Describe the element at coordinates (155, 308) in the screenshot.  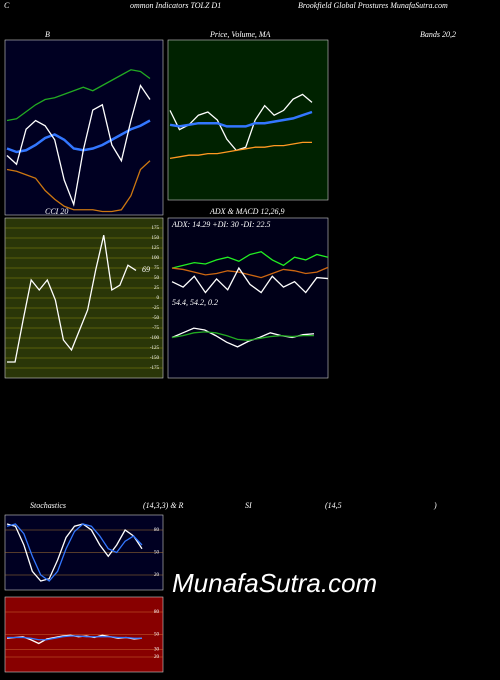
I see `y-tick-label: -25` at that location.